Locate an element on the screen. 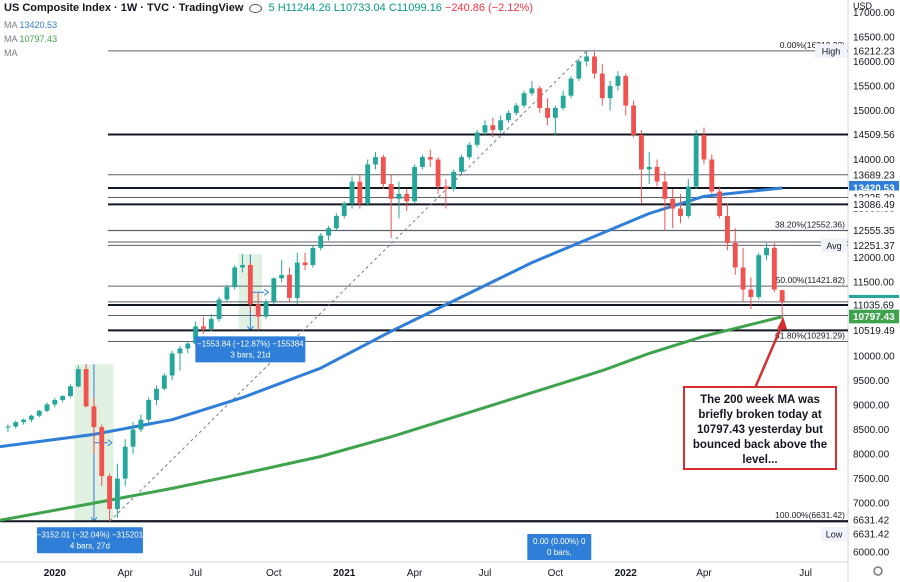 This screenshot has height=582, width=900. x-tick-label: 2022 is located at coordinates (626, 573).